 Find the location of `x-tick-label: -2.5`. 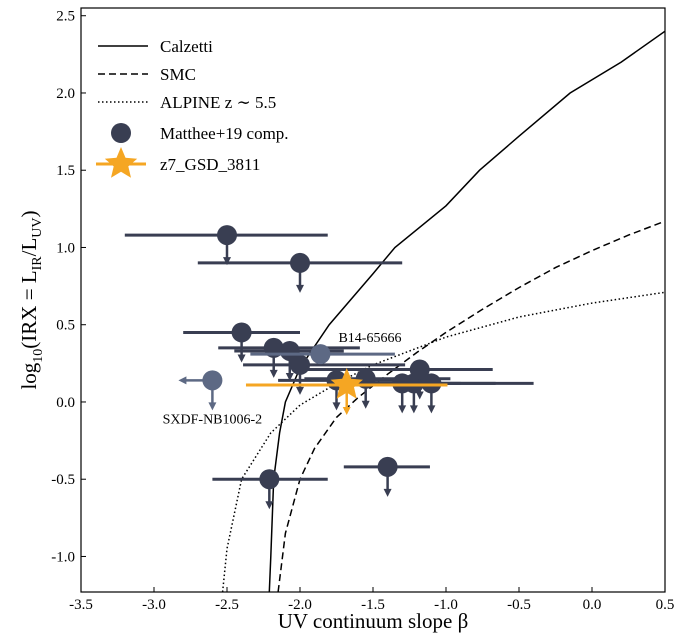

x-tick-label: -2.5 is located at coordinates (227, 605).